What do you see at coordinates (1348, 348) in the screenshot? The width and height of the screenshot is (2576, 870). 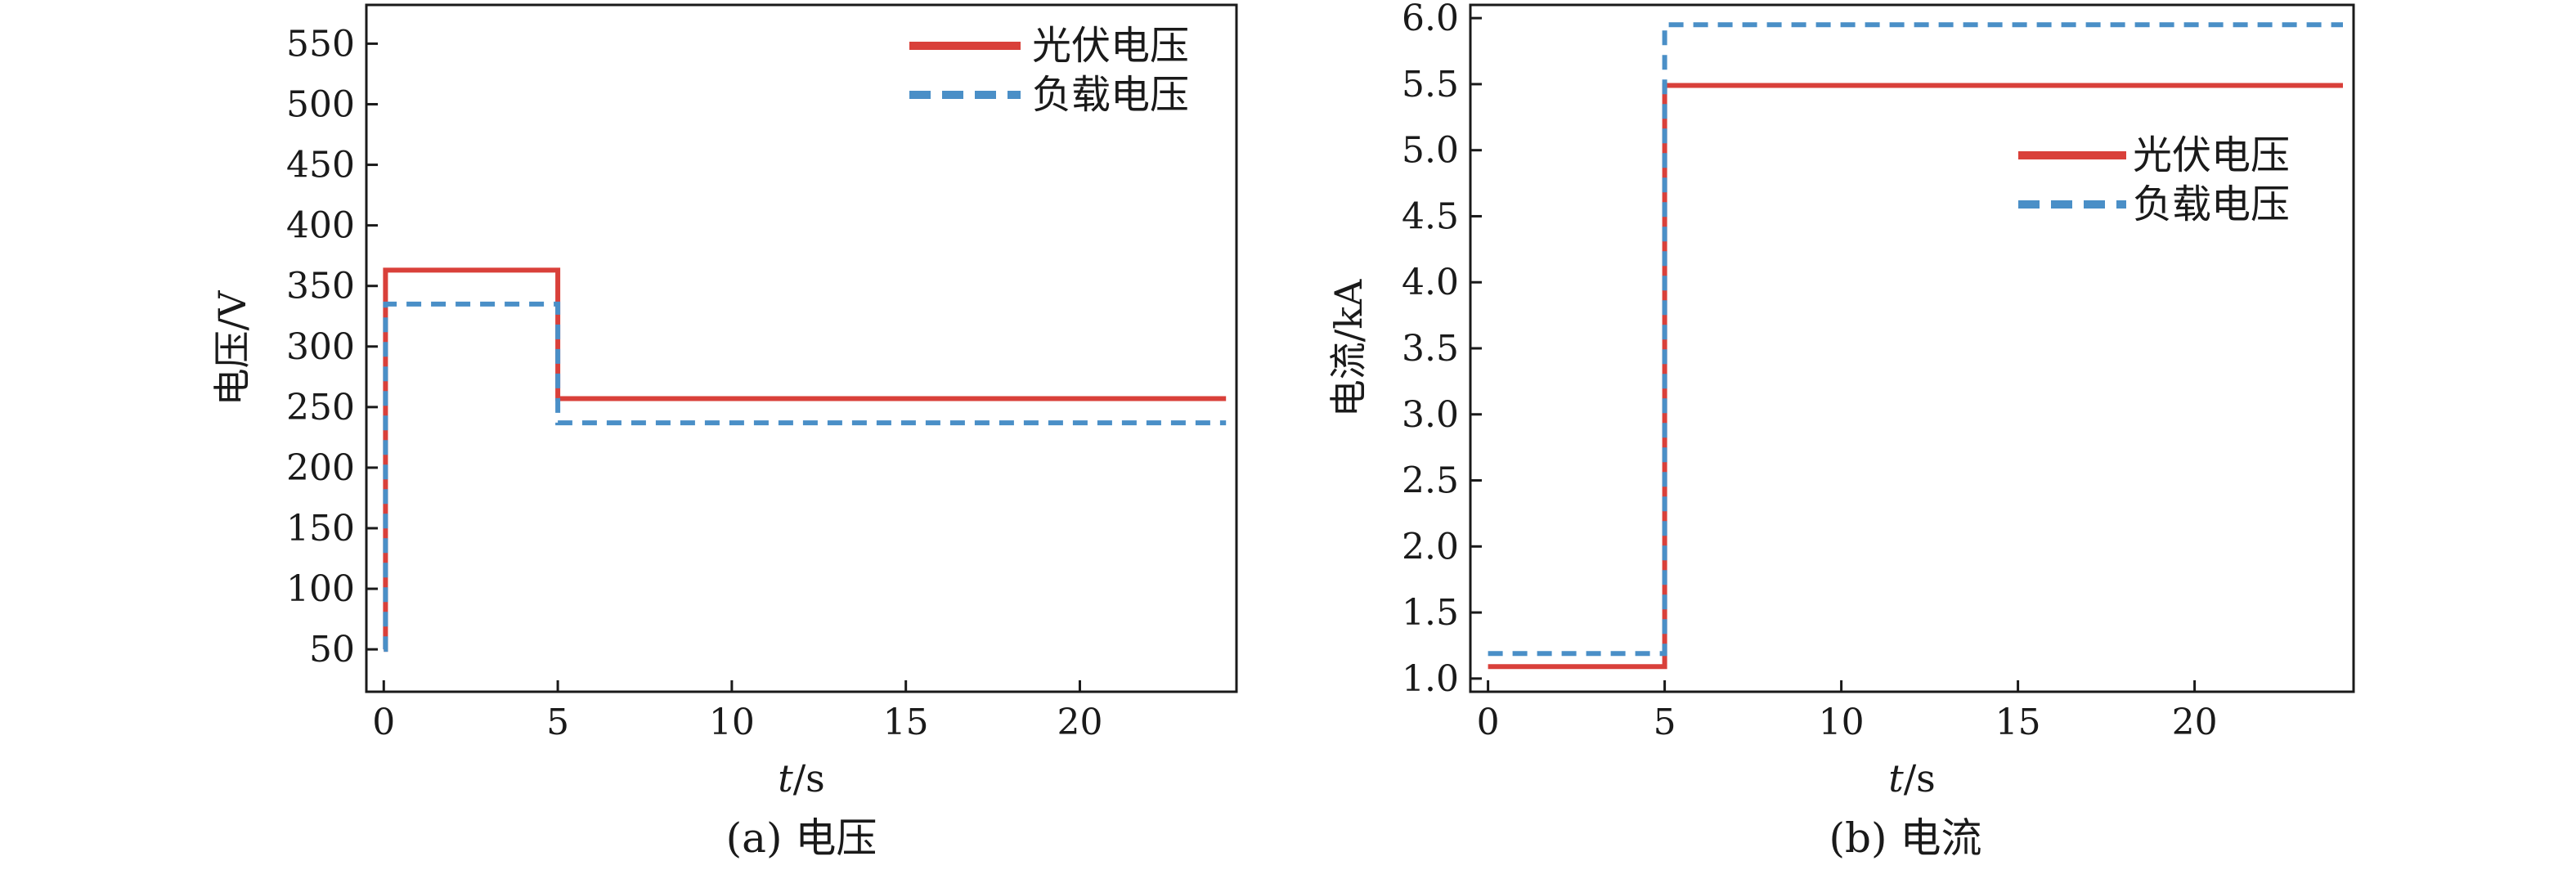 I see `y-axis-label: 电流/kA` at bounding box center [1348, 348].